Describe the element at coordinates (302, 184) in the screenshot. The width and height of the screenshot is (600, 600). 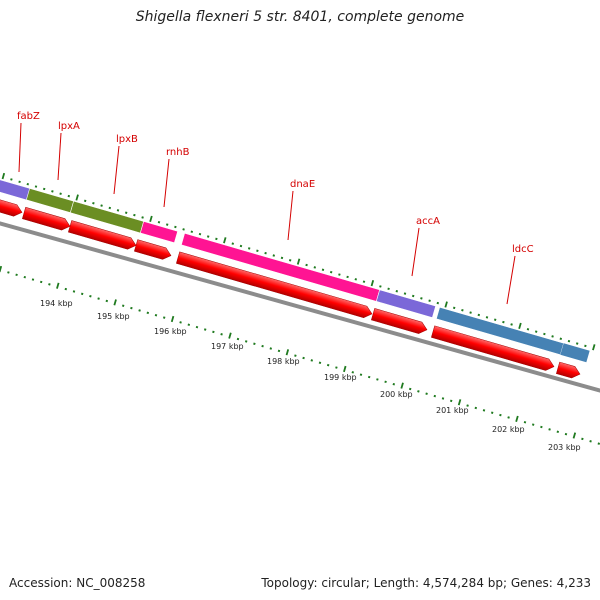
I see `gene-label-dnaE: dnaE` at that location.